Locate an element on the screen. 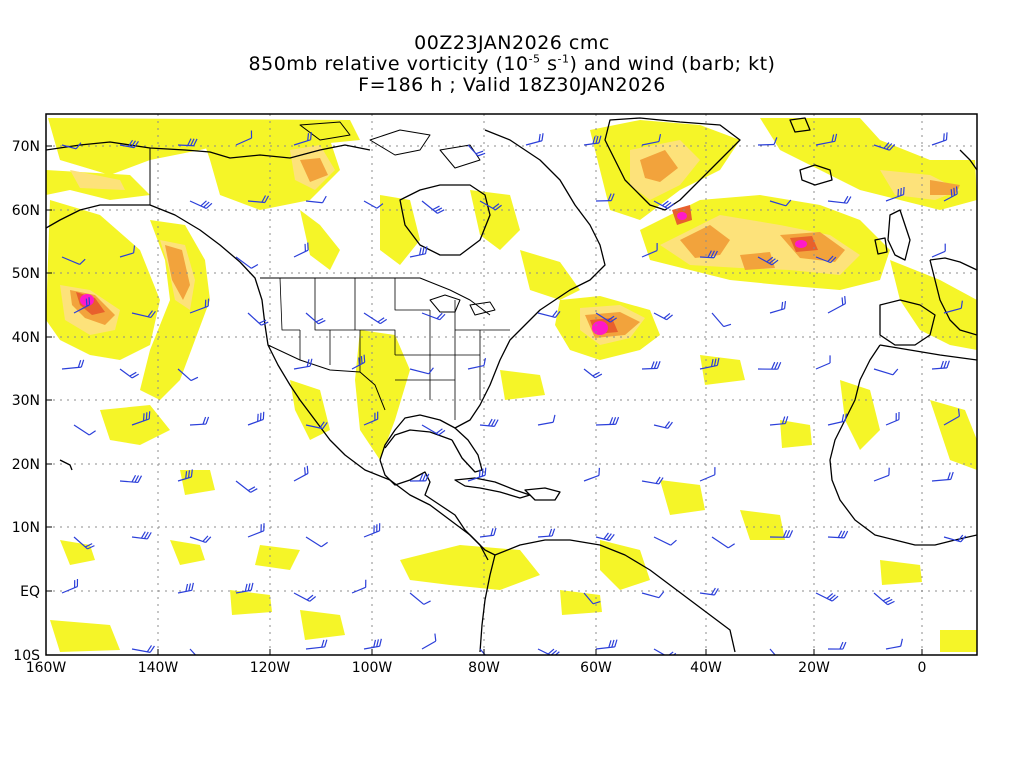  x-tick-label: 0 is located at coordinates (922, 668).